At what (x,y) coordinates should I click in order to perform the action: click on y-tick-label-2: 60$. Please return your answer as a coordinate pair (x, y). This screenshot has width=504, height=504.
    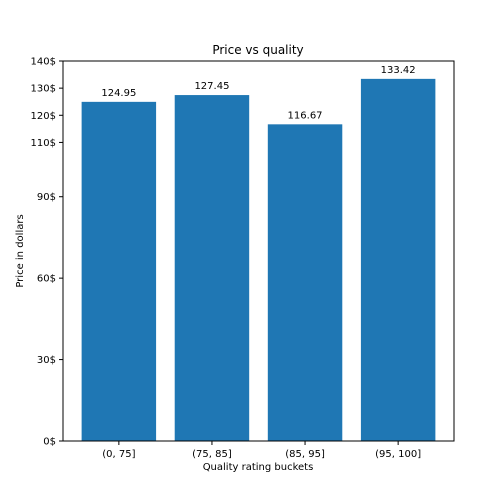
    Looking at the image, I should click on (46, 279).